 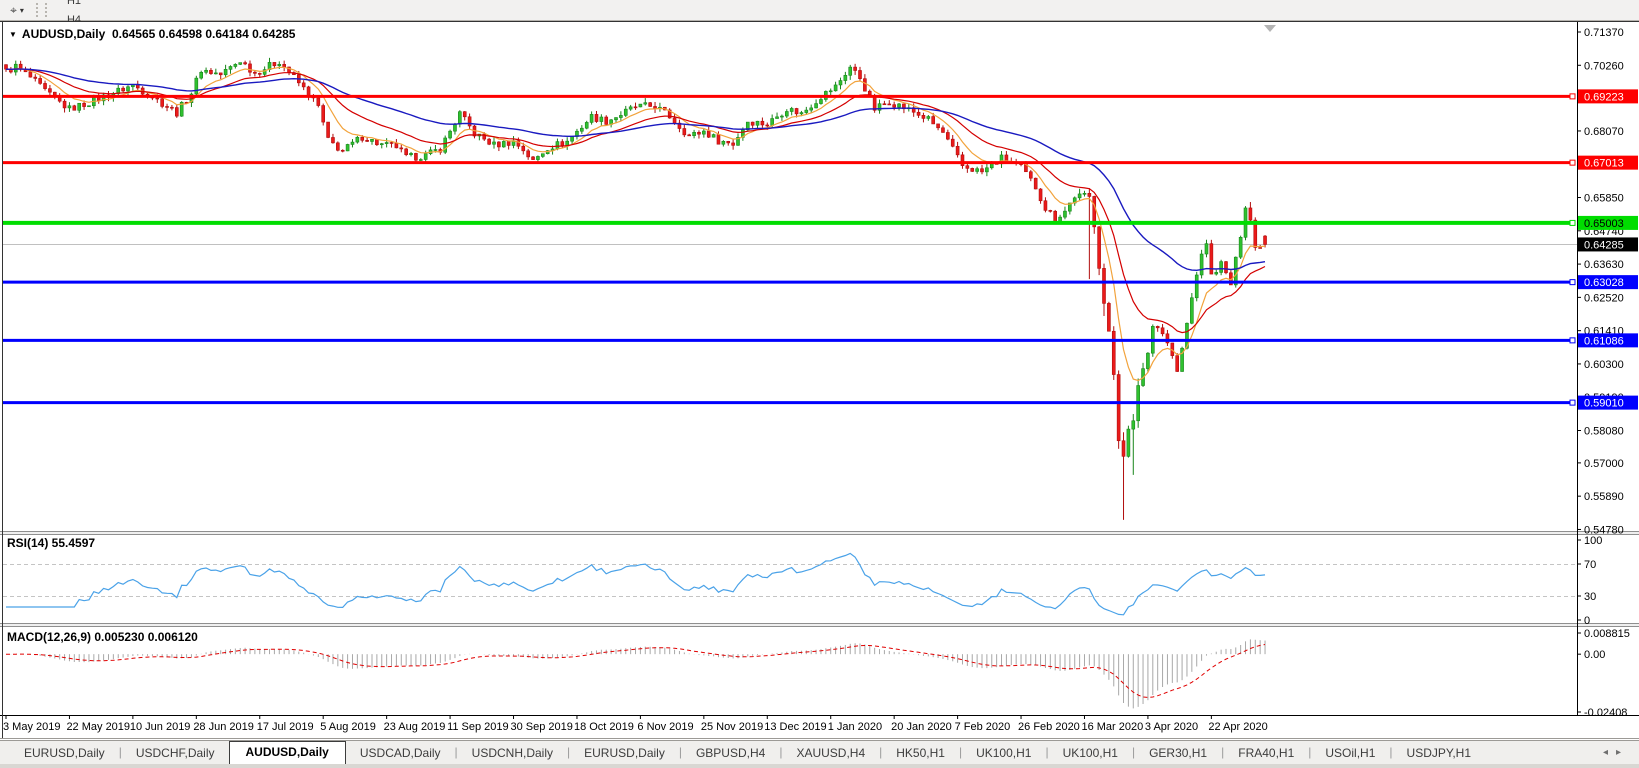 What do you see at coordinates (51, 543) in the screenshot?
I see `rsi-panel-label: RSI(14) 55.4597` at bounding box center [51, 543].